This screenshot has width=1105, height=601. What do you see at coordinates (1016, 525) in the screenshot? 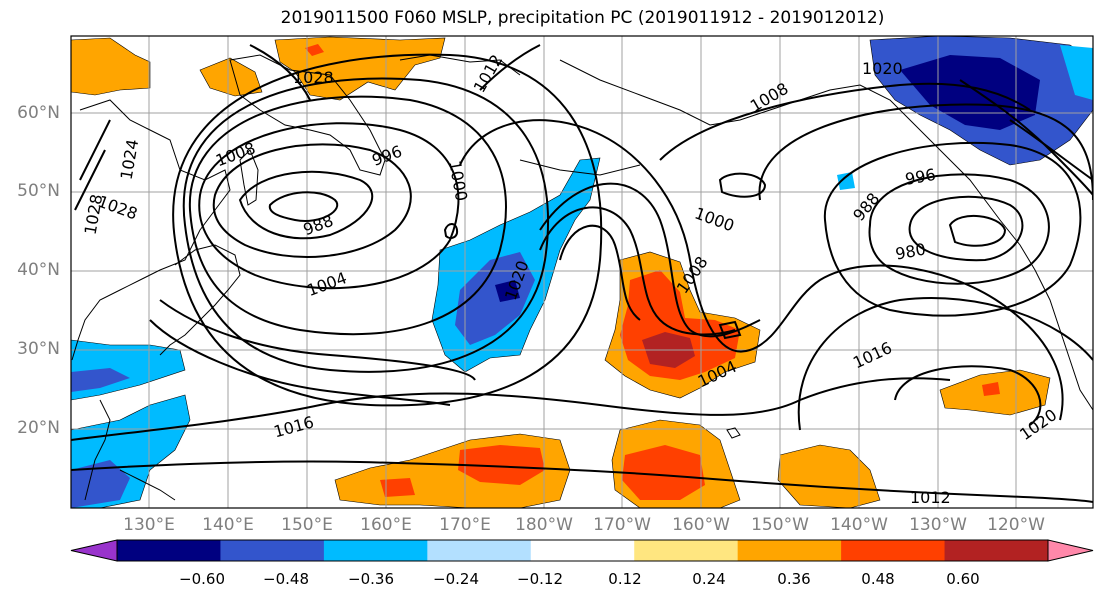
I see `lon-label-120w: 120°W` at bounding box center [1016, 525].